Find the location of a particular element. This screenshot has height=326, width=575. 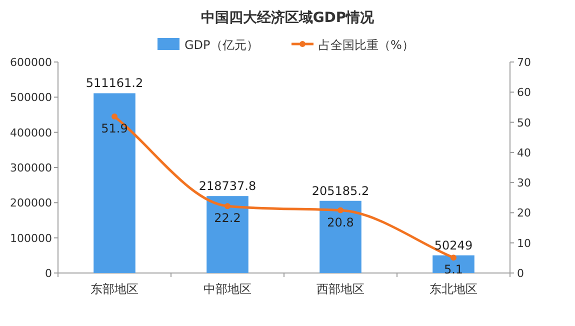

y-tick-label: 0 is located at coordinates (48, 273).